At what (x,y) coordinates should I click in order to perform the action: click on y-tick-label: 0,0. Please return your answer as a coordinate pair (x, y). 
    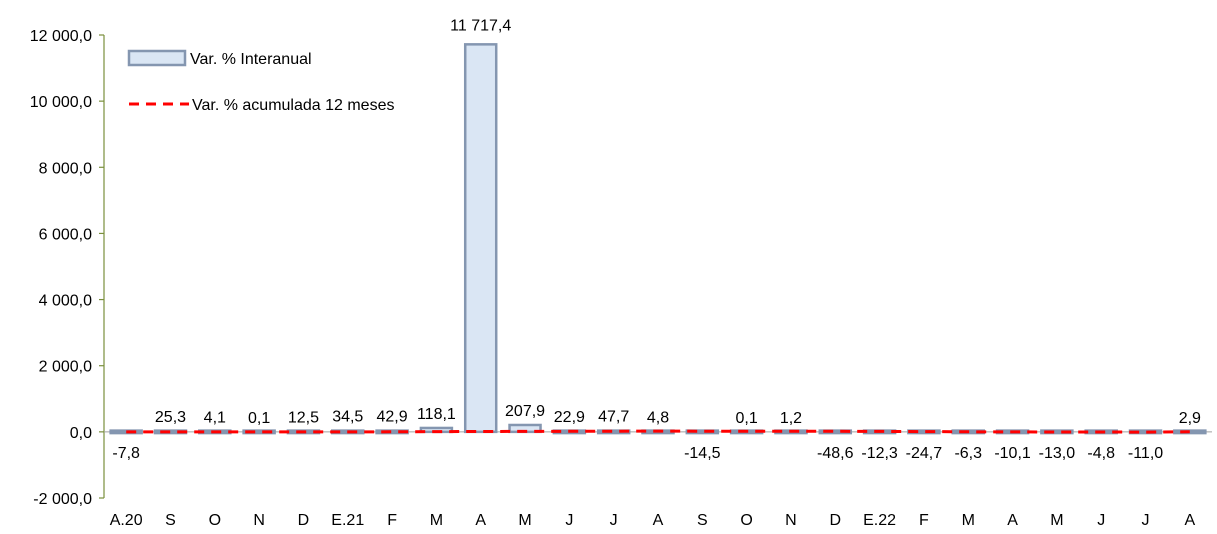
    Looking at the image, I should click on (81, 433).